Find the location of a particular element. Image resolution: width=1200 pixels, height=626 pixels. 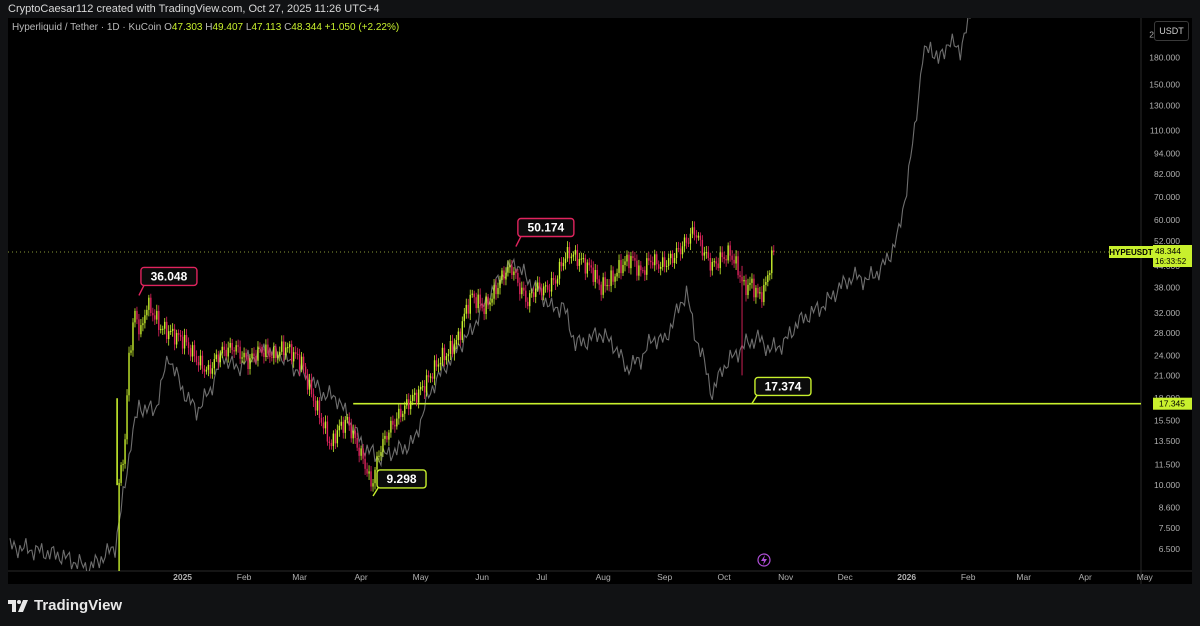

lightning-bolt-icon is located at coordinates (764, 560).